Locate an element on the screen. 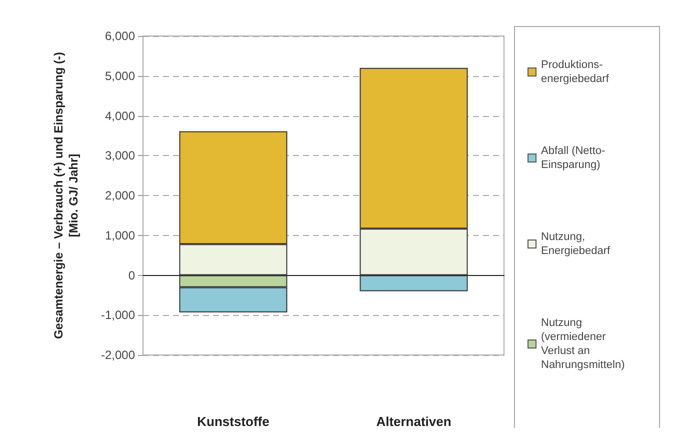  x-tick-label: Kunststoffe is located at coordinates (233, 421).